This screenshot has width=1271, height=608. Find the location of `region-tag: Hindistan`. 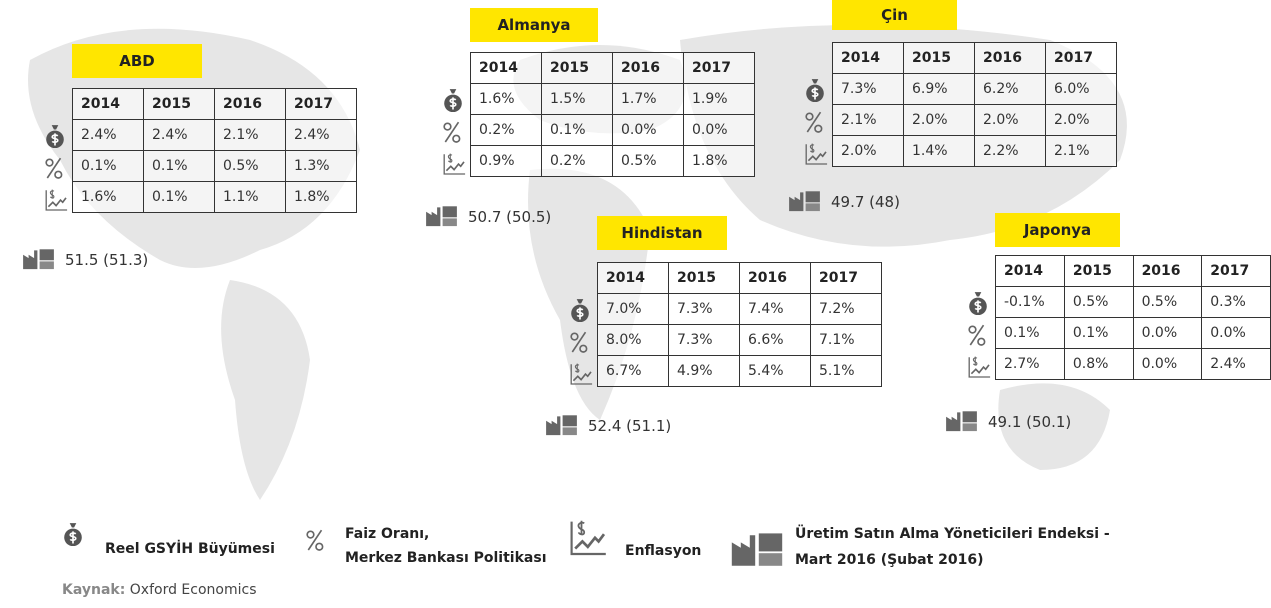

region-tag: Hindistan is located at coordinates (662, 233).